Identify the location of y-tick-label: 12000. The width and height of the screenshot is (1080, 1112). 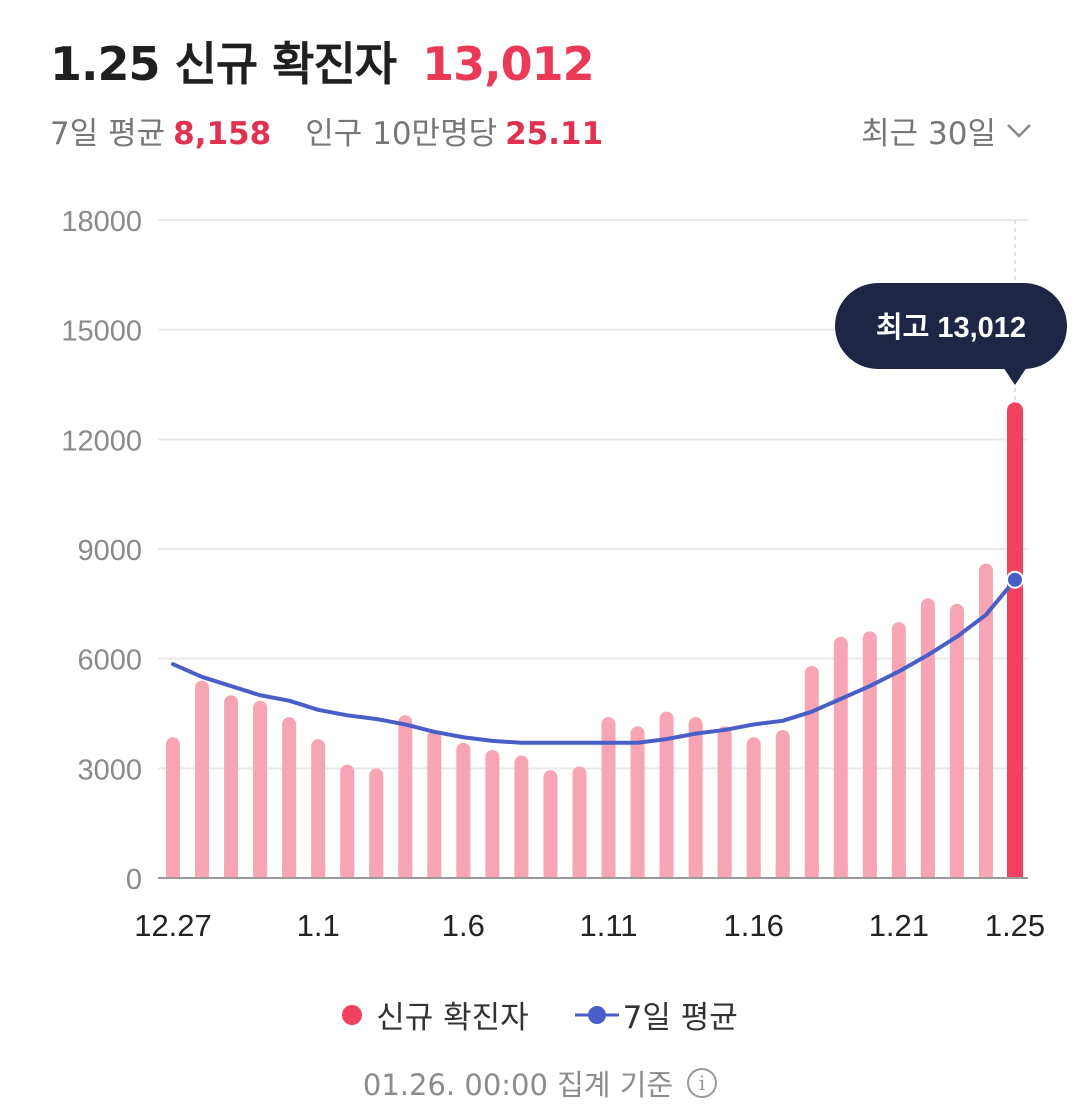
(101, 441).